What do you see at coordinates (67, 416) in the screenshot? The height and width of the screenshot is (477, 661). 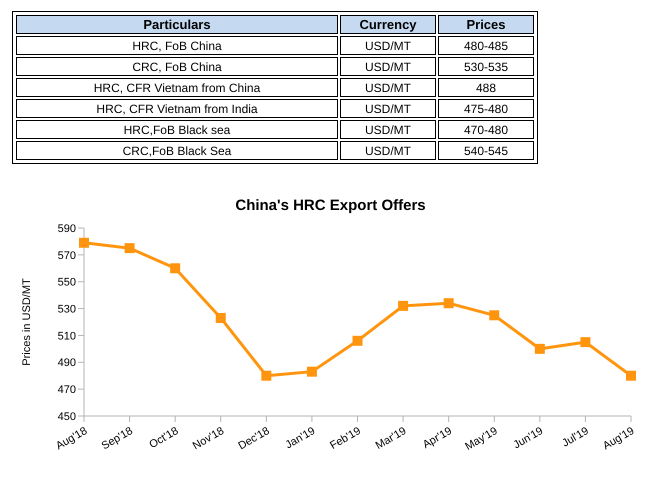 I see `y-tick-label: 450` at bounding box center [67, 416].